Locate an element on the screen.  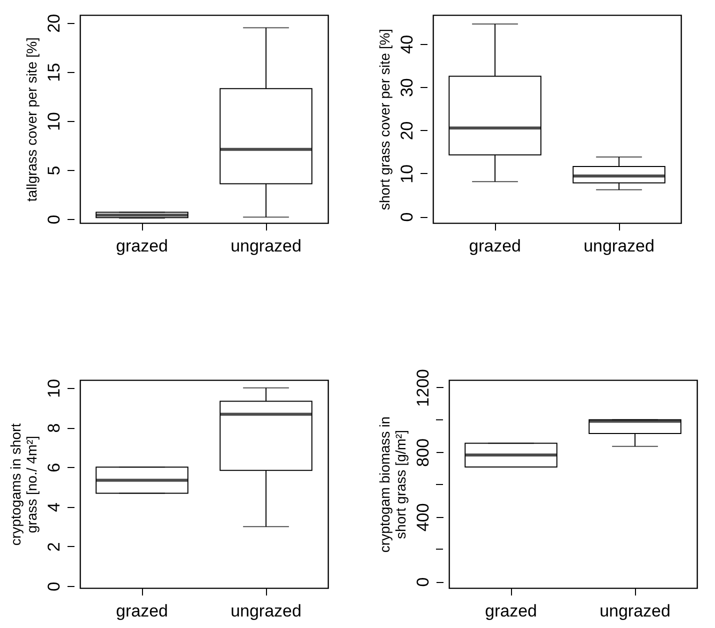
y-axis-title: short grass cover per site [%] is located at coordinates (384, 119).